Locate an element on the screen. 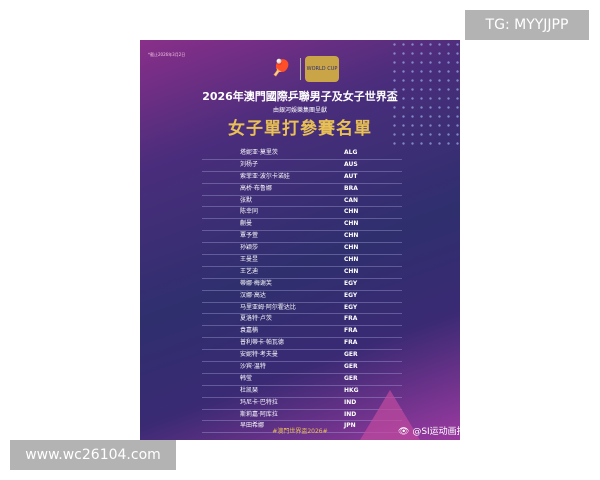 This screenshot has height=480, width=600. player-name: 刘杨子 is located at coordinates (249, 164).